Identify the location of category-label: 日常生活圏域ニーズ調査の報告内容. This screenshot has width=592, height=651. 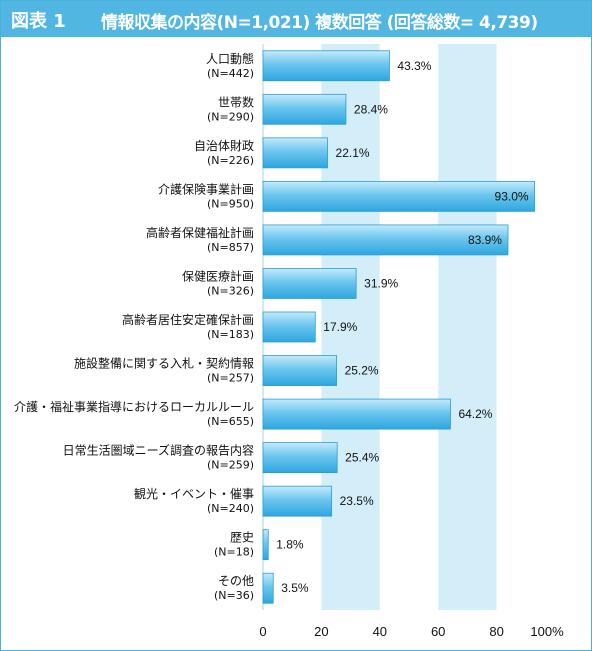
(158, 450).